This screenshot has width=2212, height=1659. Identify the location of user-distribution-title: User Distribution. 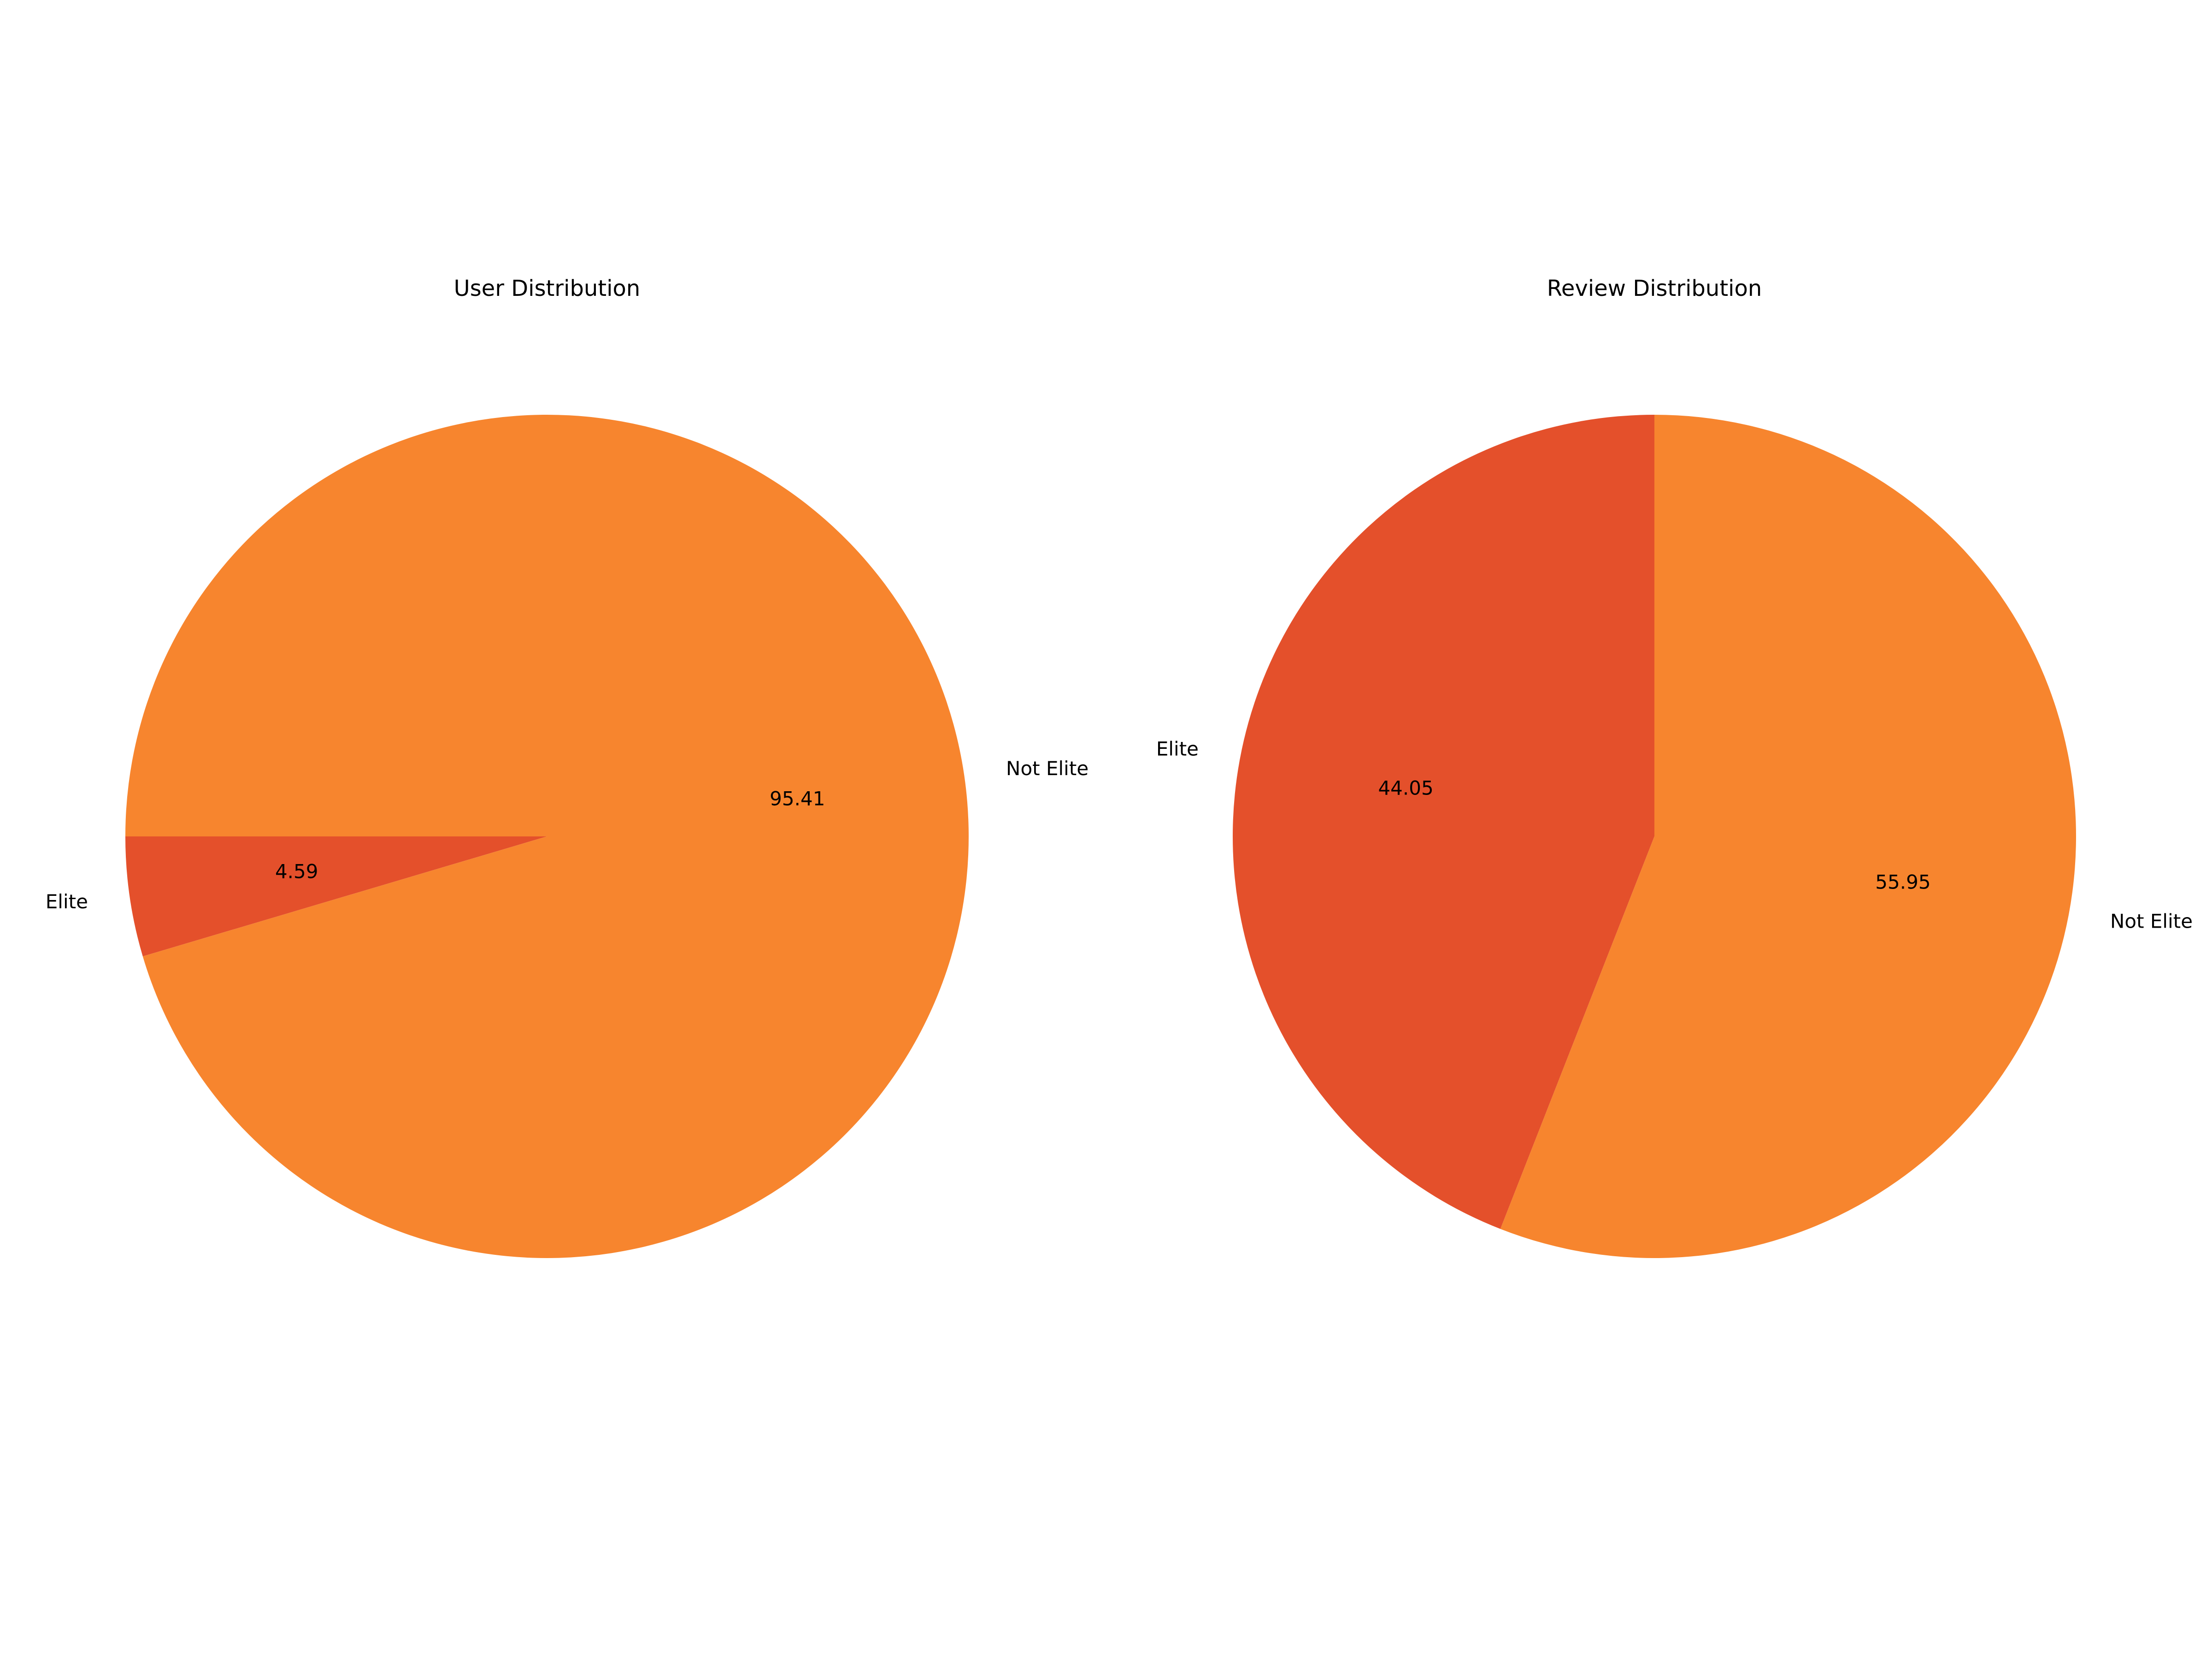
(547, 288).